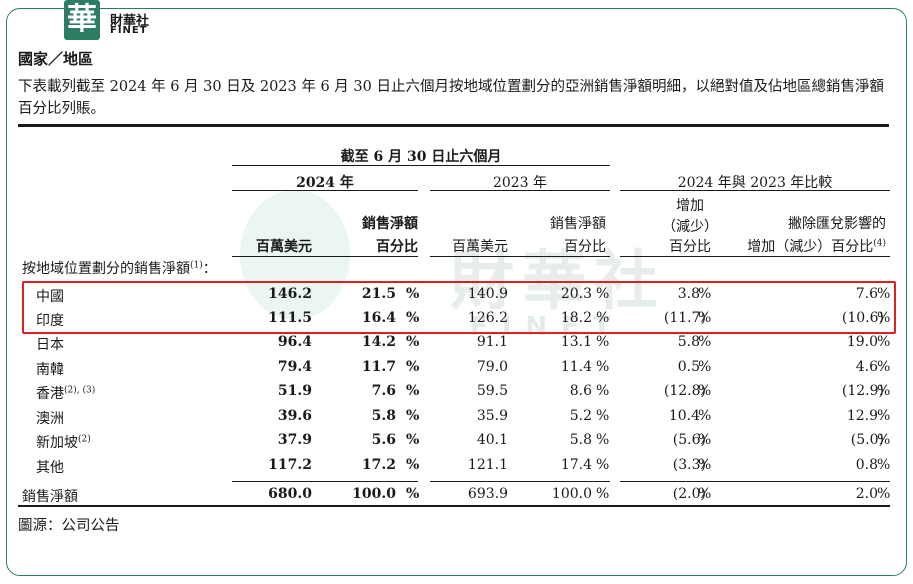 This screenshot has width=913, height=584. What do you see at coordinates (378, 294) in the screenshot?
I see `cell-p2024: 21.5` at bounding box center [378, 294].